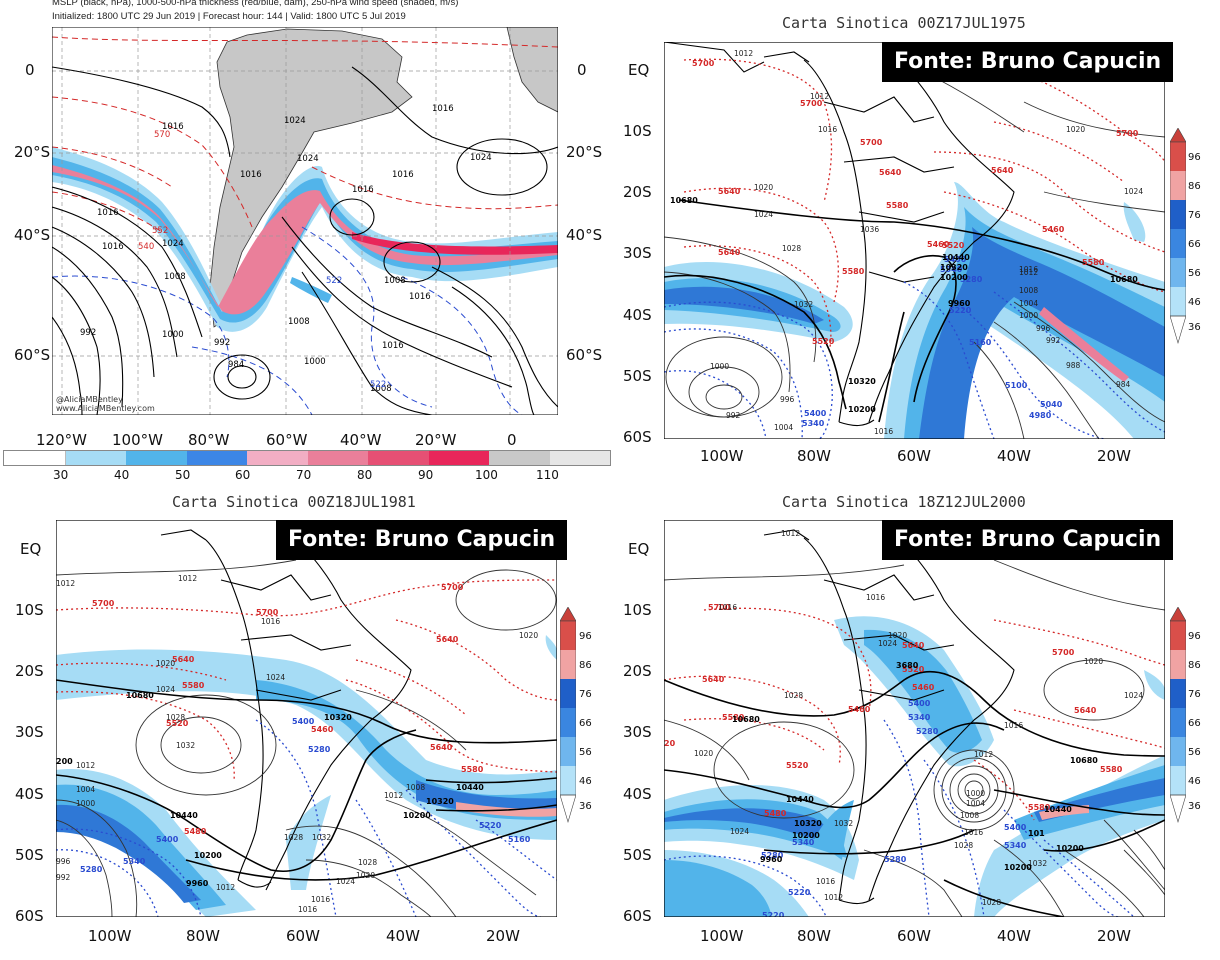  Describe the element at coordinates (243, 475) in the screenshot. I see `p1-colorbar-label: 60` at that location.